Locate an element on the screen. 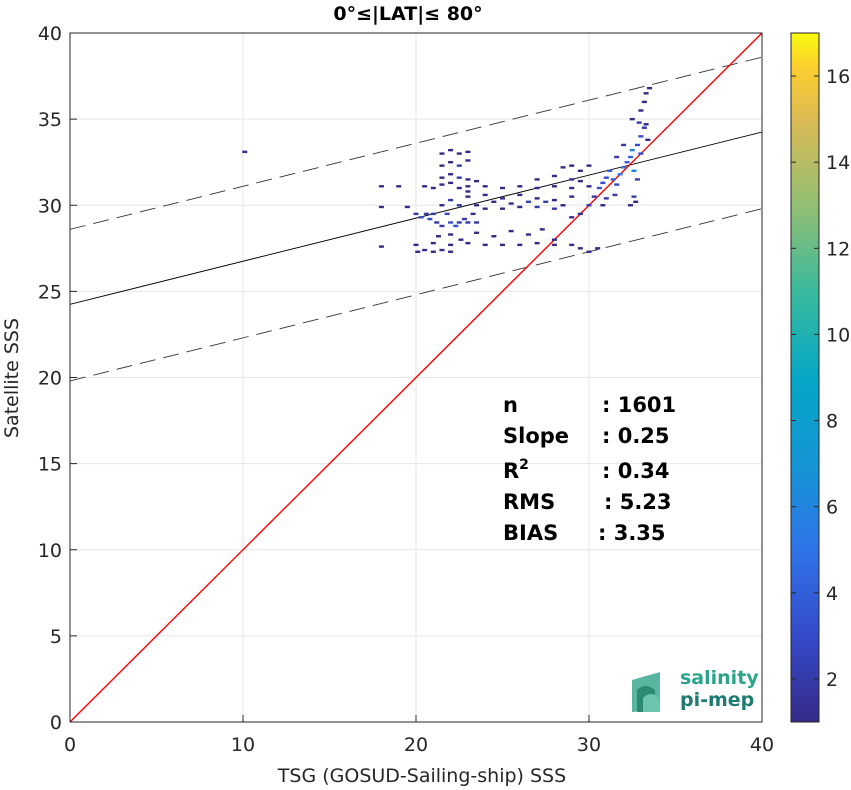 The width and height of the screenshot is (851, 790). logo-wave-icon is located at coordinates (646, 692).